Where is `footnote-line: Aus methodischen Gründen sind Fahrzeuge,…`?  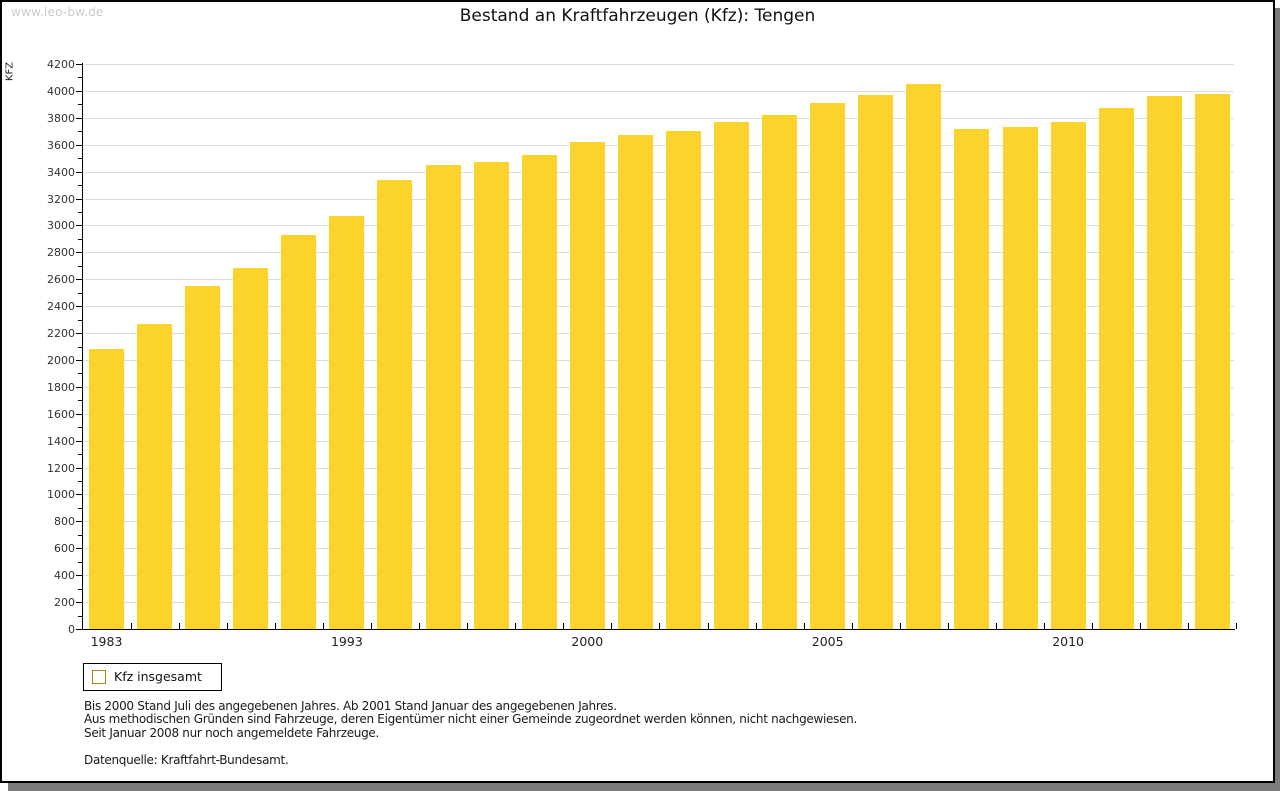
footnote-line: Aus methodischen Gründen sind Fahrzeuge,… is located at coordinates (470, 719).